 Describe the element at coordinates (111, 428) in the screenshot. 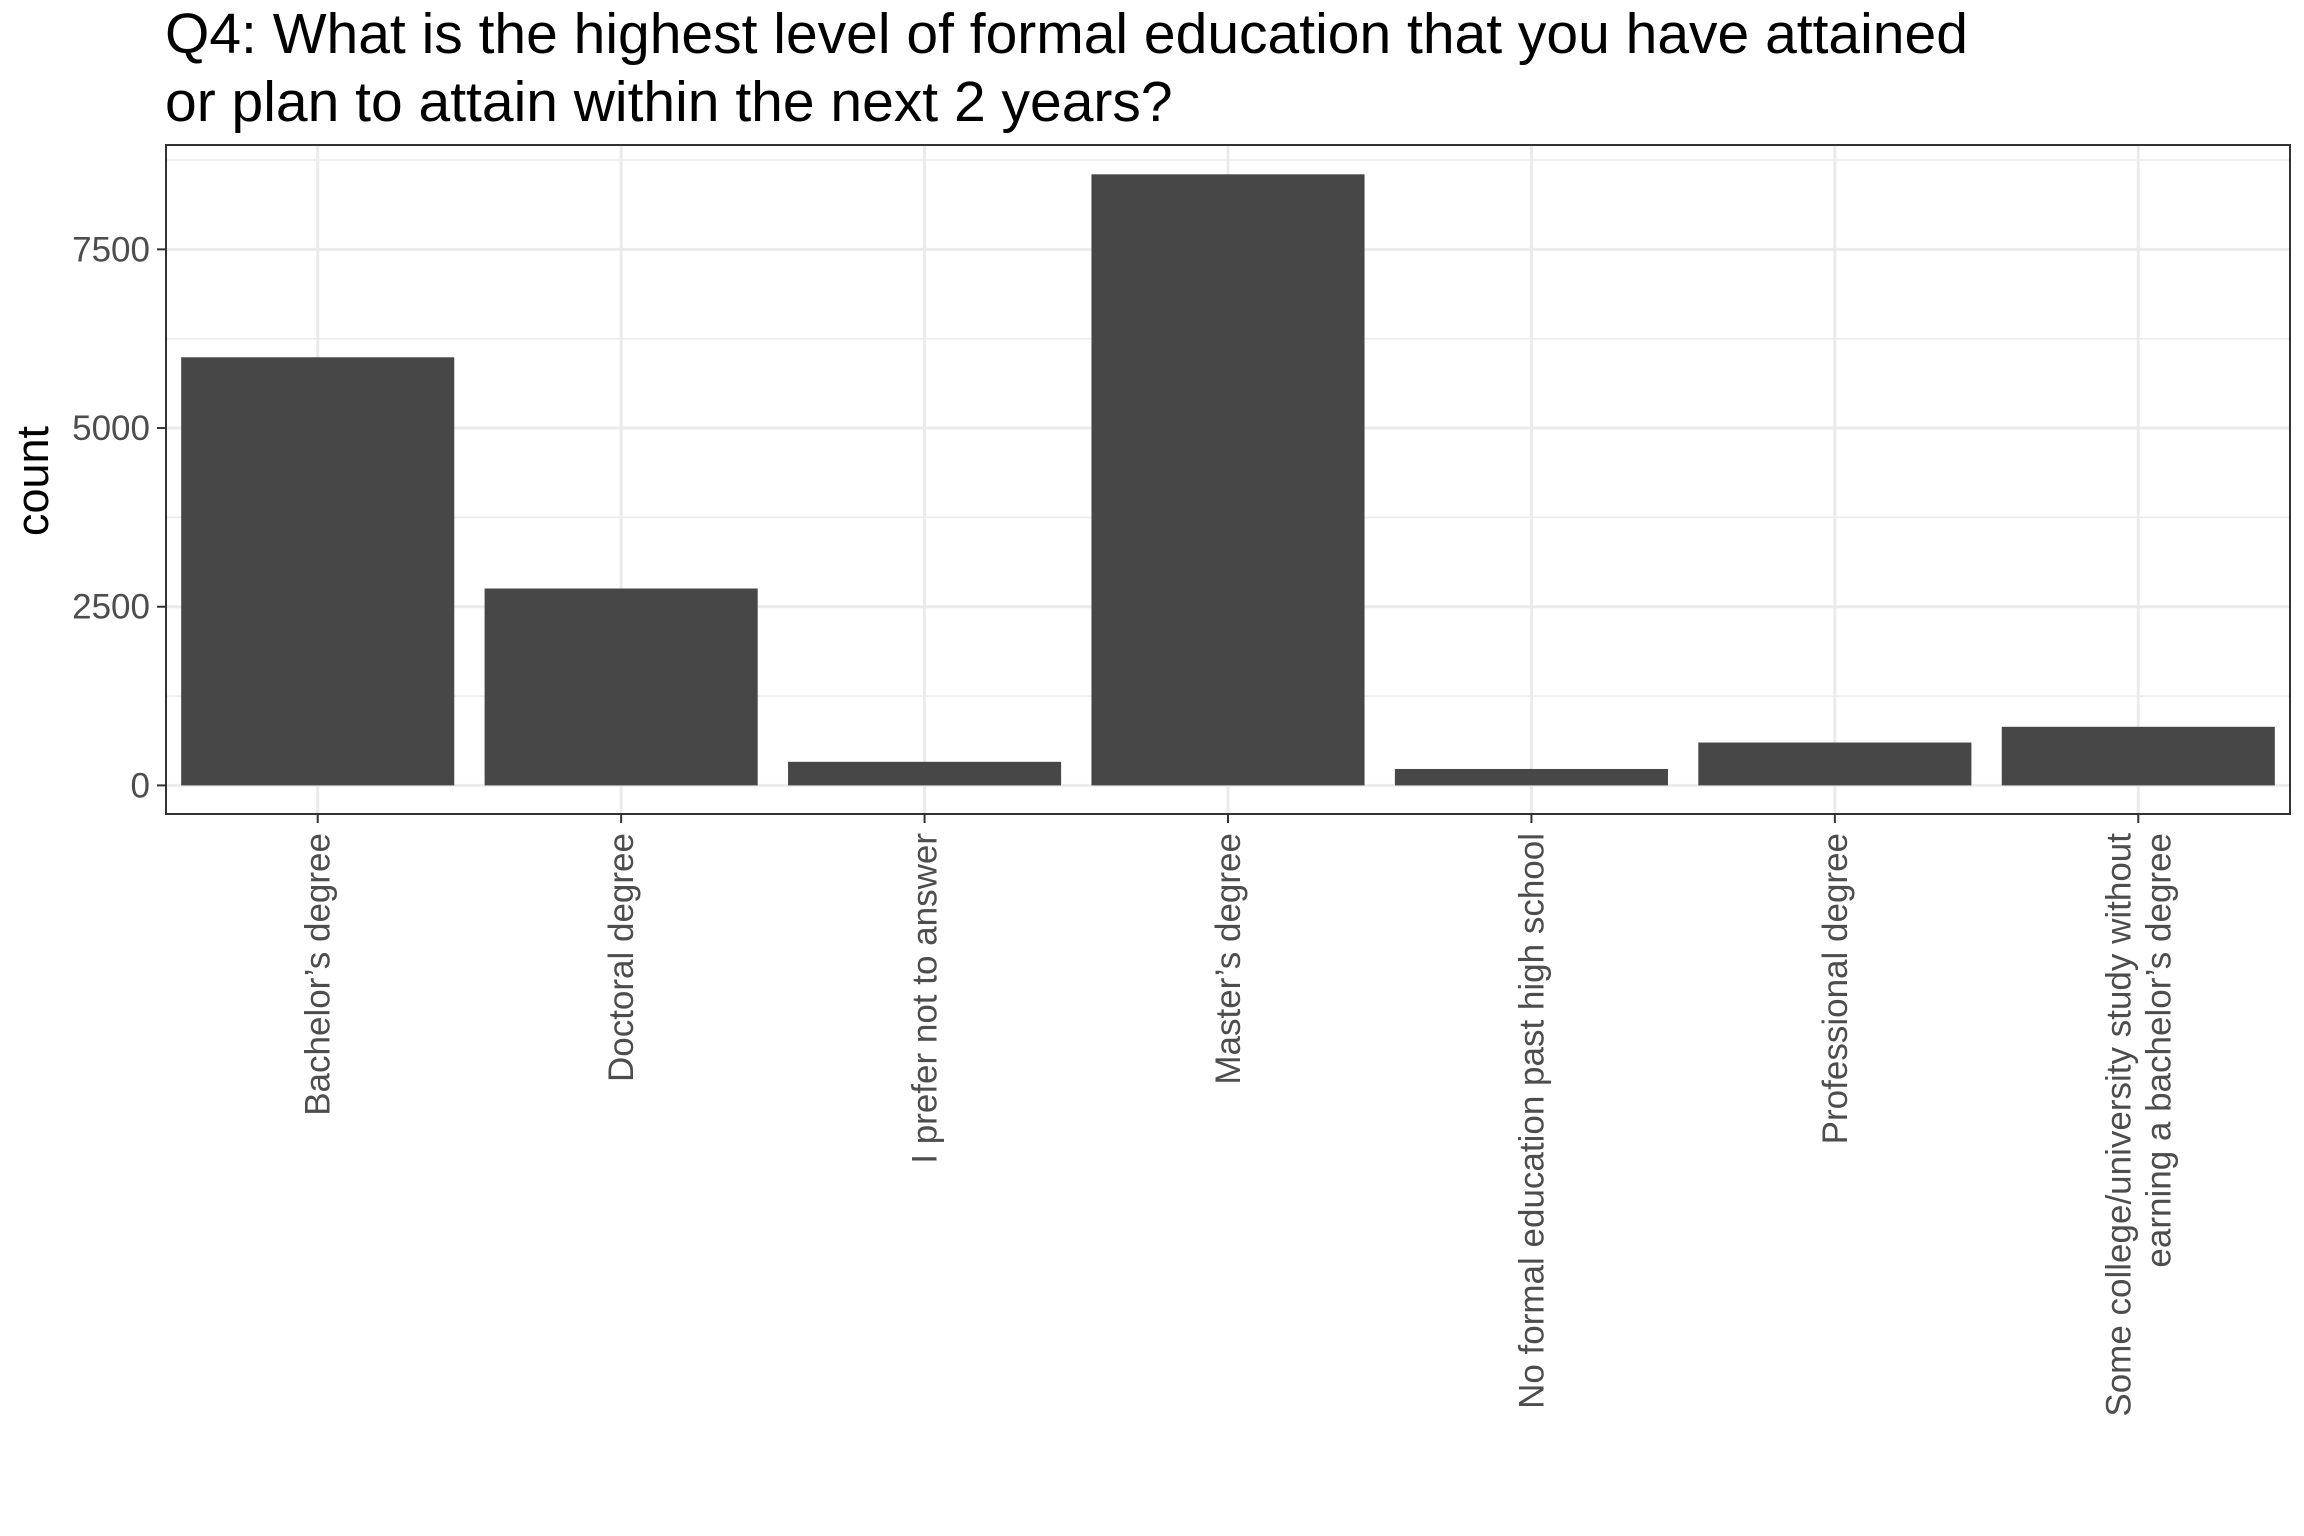

I see `y-tick-label: 5000` at that location.